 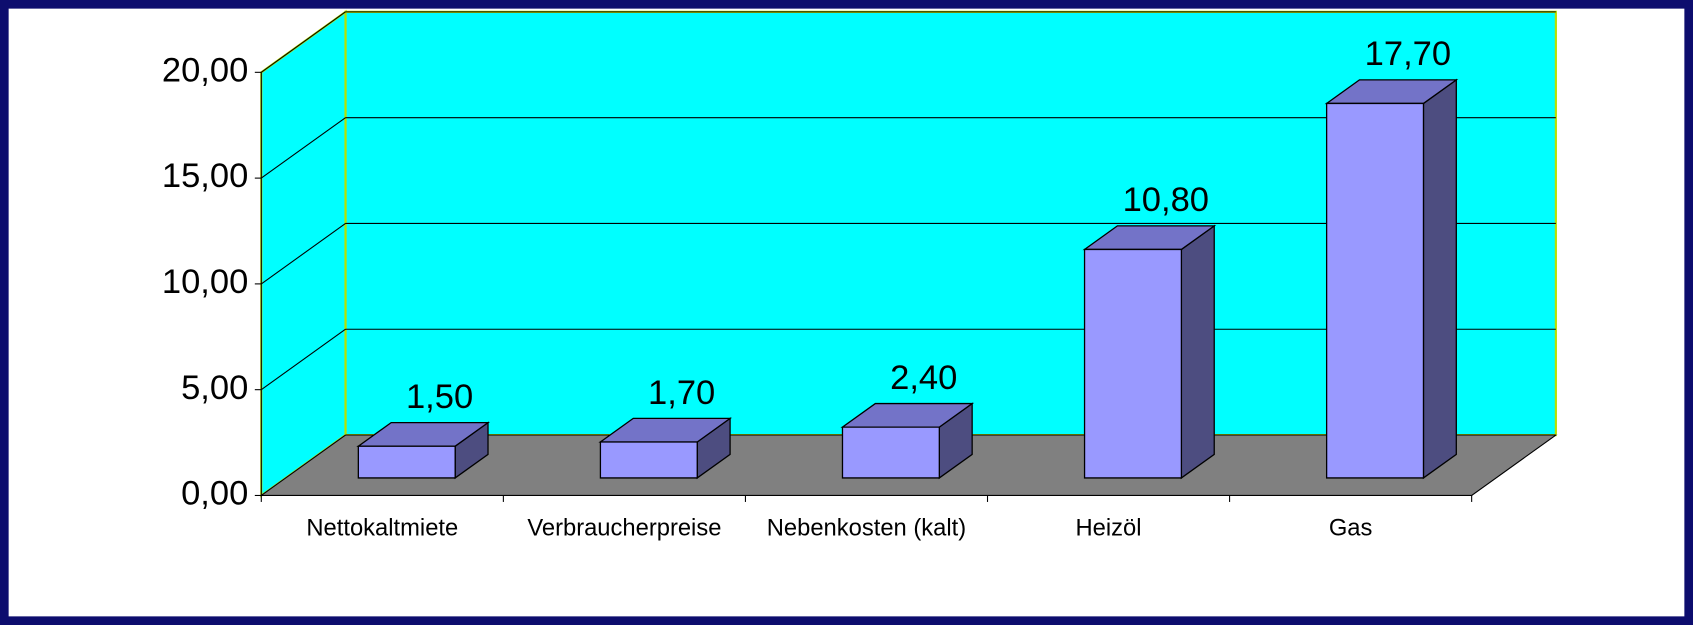 I want to click on floor-edge, so click(x=1514, y=465).